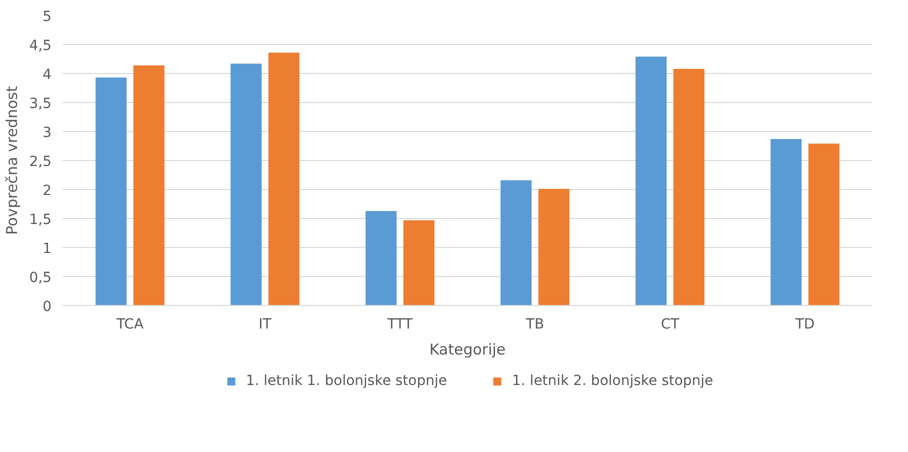 The height and width of the screenshot is (452, 908). What do you see at coordinates (534, 324) in the screenshot?
I see `x-tick-label: TB` at bounding box center [534, 324].